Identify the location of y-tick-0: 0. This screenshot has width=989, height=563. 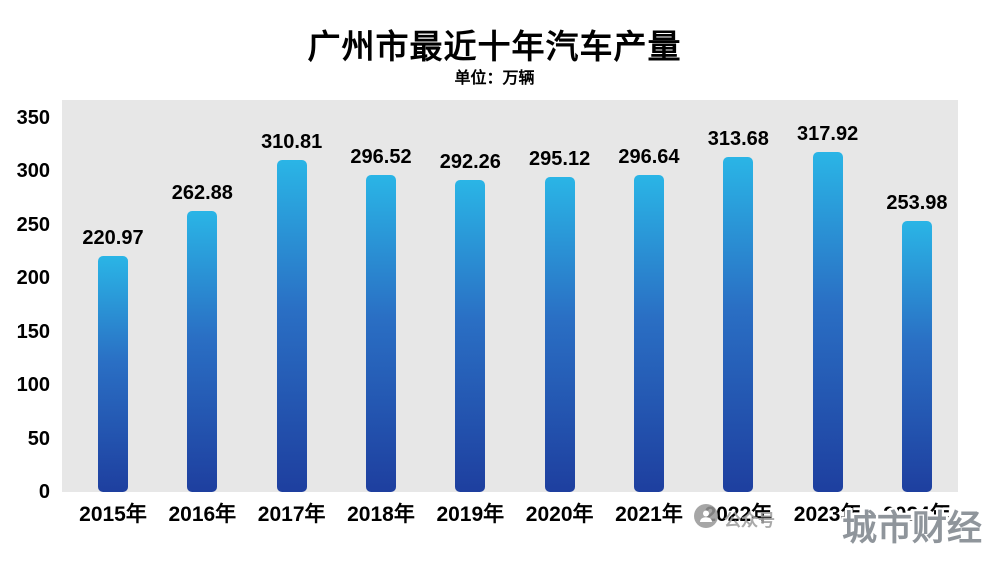
(44, 492).